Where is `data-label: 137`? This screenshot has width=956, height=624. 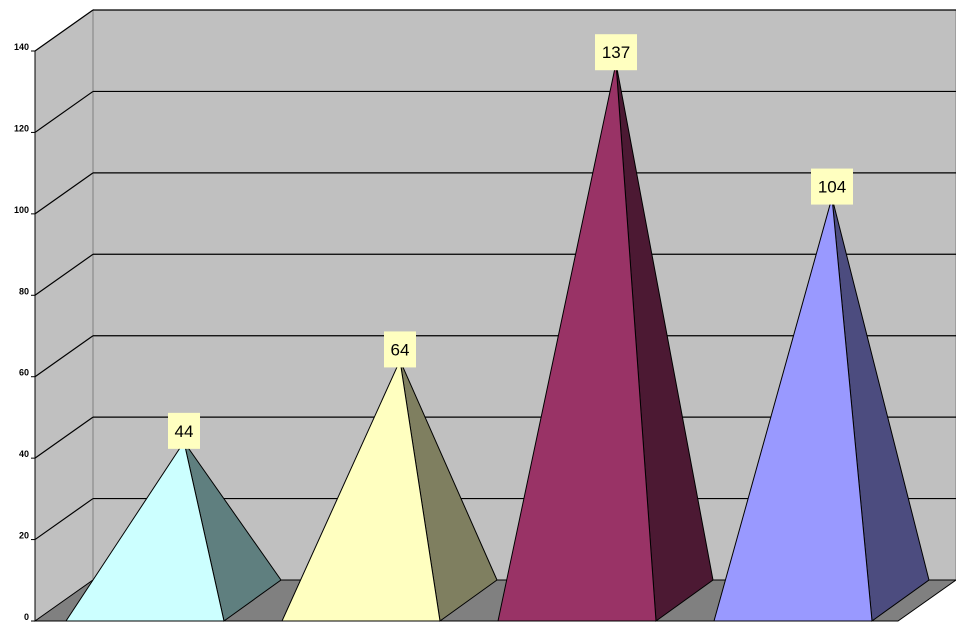 data-label: 137 is located at coordinates (616, 52).